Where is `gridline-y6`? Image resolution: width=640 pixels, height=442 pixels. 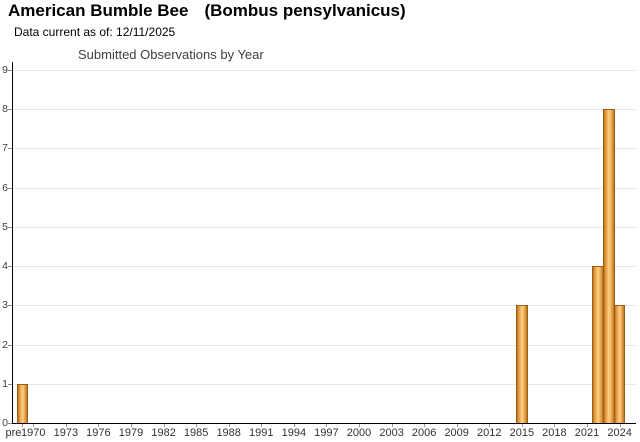
gridline-y6 is located at coordinates (324, 188).